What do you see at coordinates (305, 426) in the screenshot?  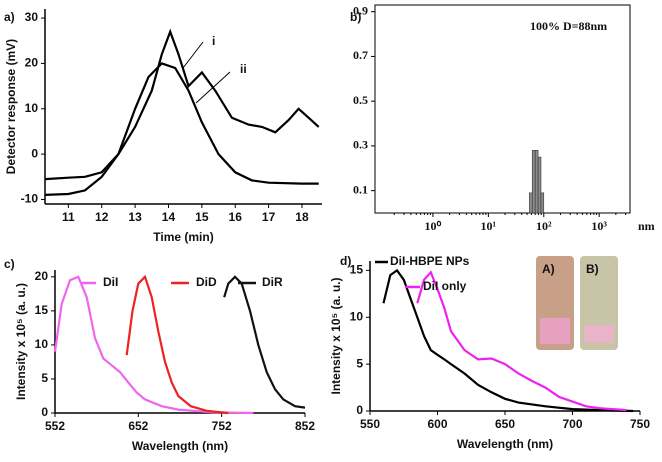 I see `x-tick-label: 852` at bounding box center [305, 426].